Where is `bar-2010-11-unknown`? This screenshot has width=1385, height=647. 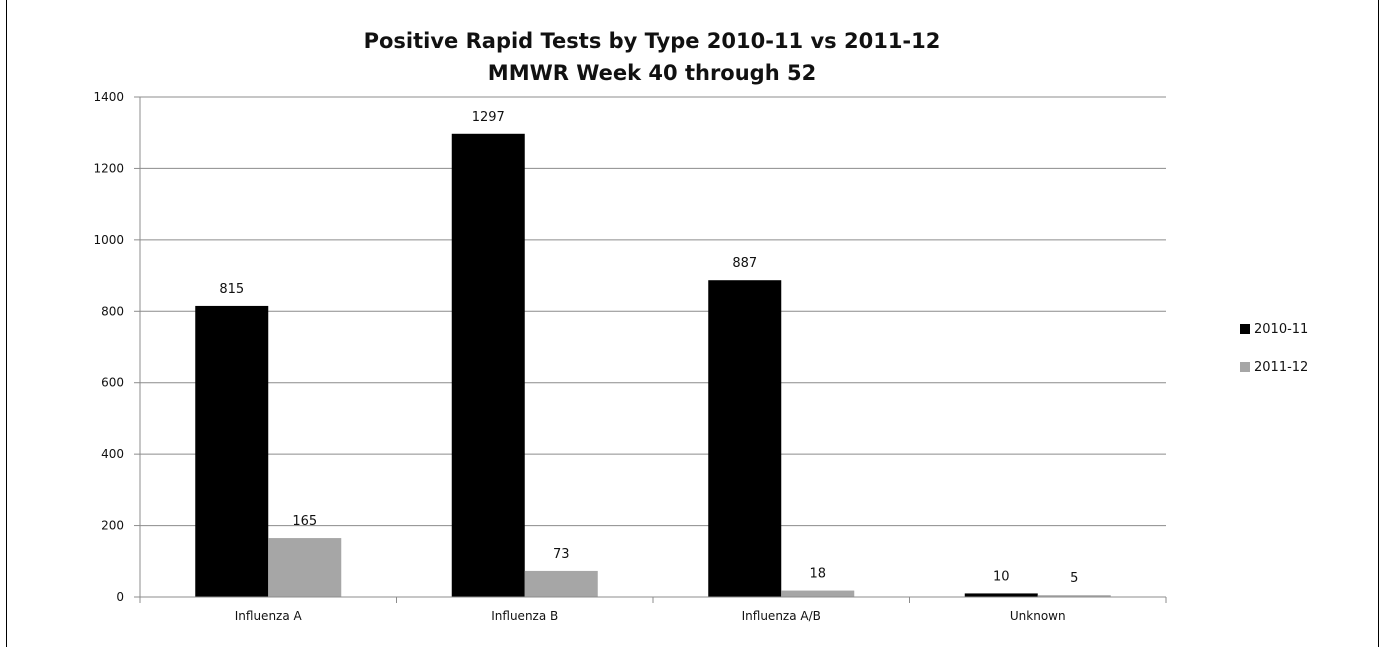
bar-2010-11-unknown is located at coordinates (1001, 595).